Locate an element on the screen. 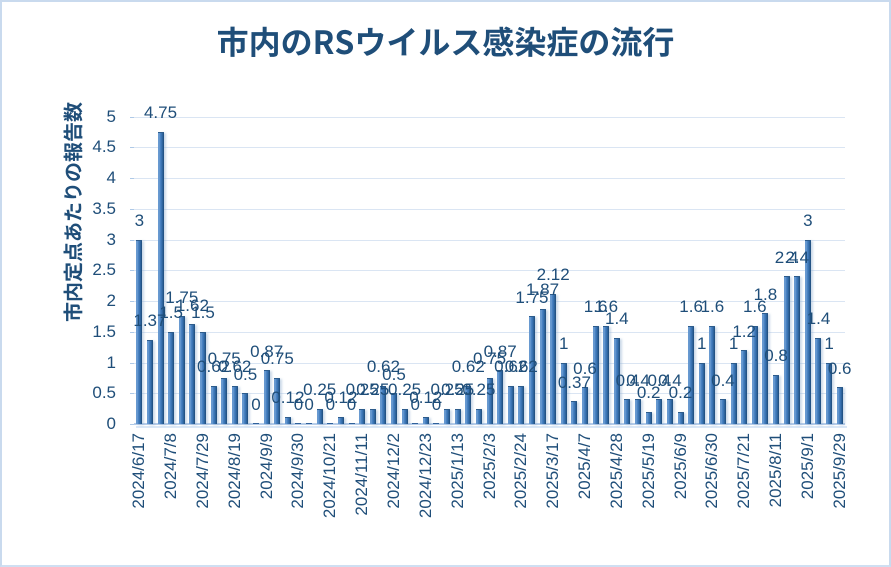  x-axis-line is located at coordinates (489, 424).